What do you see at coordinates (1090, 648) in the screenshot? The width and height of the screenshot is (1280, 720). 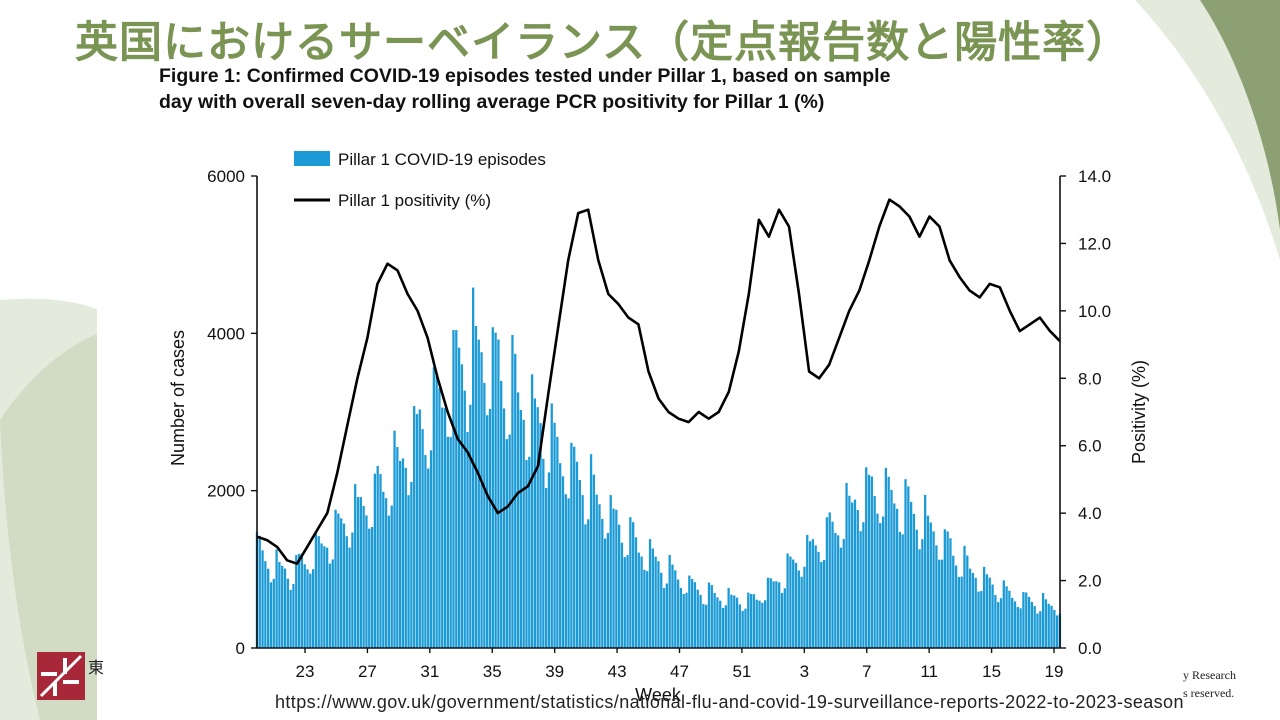 I see `right-tick-label: 0.0` at bounding box center [1090, 648].